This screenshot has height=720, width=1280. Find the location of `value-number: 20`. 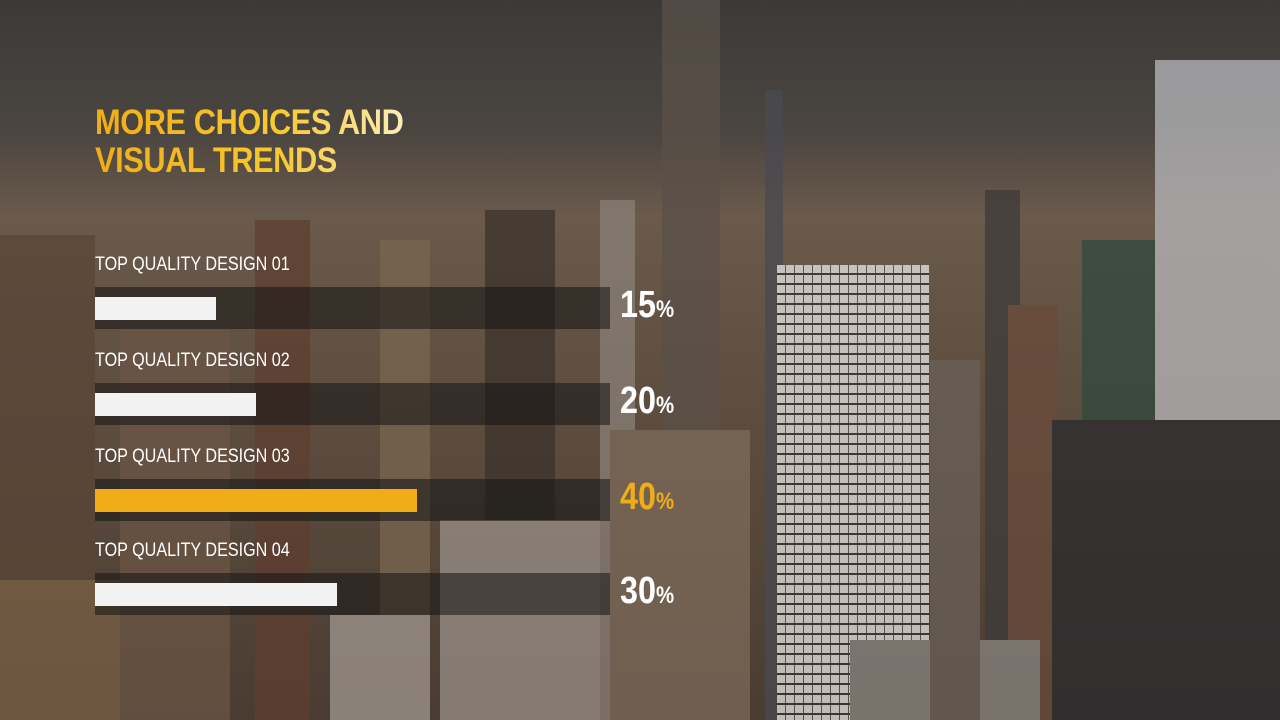

value-number: 20 is located at coordinates (638, 401).